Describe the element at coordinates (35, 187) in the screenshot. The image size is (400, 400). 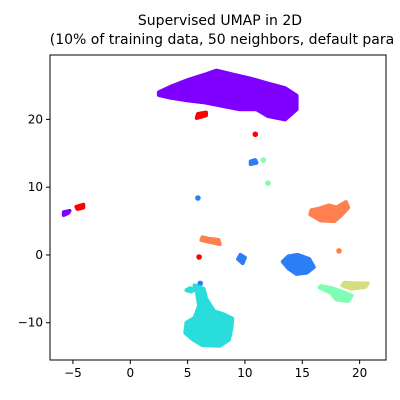
I see `y-tick-label: 10` at that location.